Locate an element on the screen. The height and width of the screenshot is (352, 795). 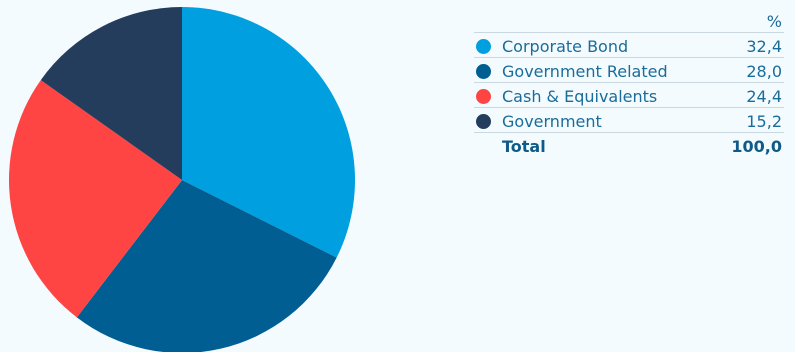
pie-slice-cash-equivalents is located at coordinates (95, 199).